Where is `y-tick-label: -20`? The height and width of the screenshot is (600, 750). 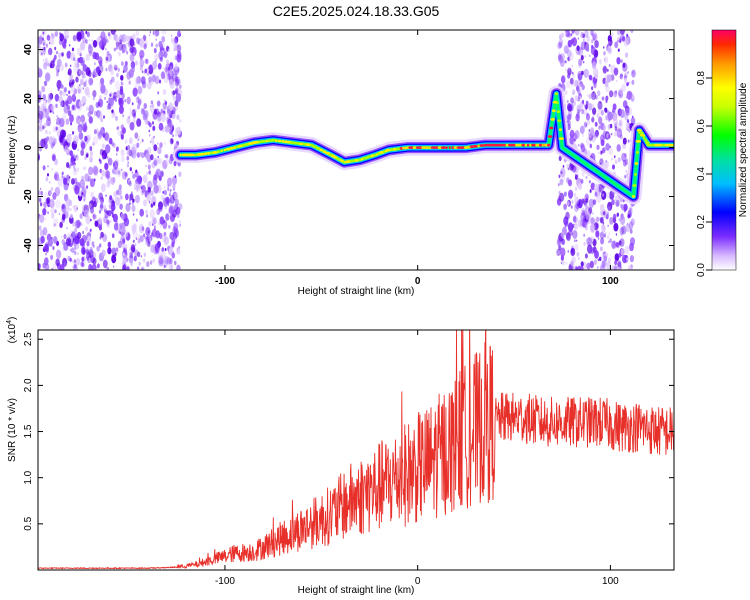
y-tick-label: -20 is located at coordinates (28, 196).